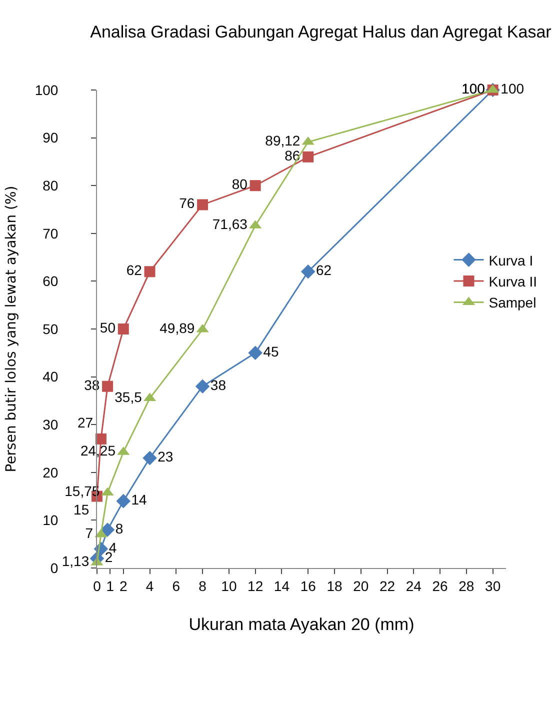 Image resolution: width=553 pixels, height=728 pixels. Describe the element at coordinates (466, 586) in the screenshot. I see `x-tick-label: 28` at that location.